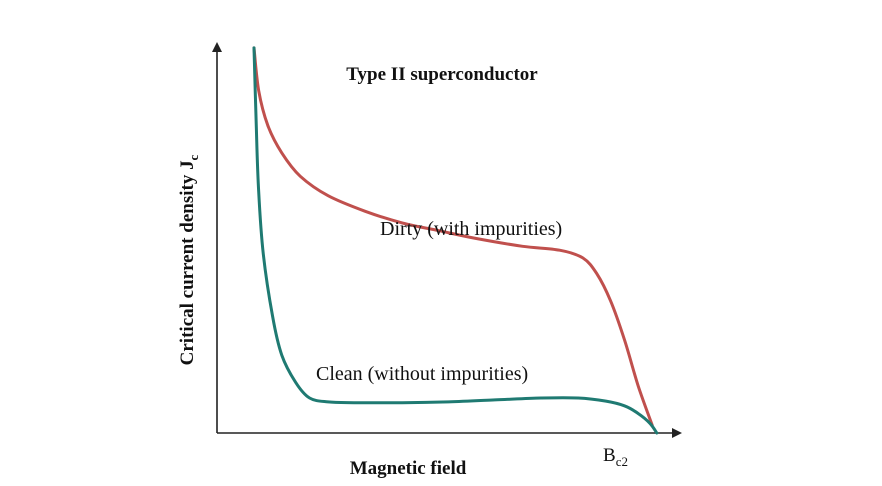 This screenshot has width=882, height=486. Describe the element at coordinates (193, 157) in the screenshot. I see `y-axis-label-sub: c` at that location.